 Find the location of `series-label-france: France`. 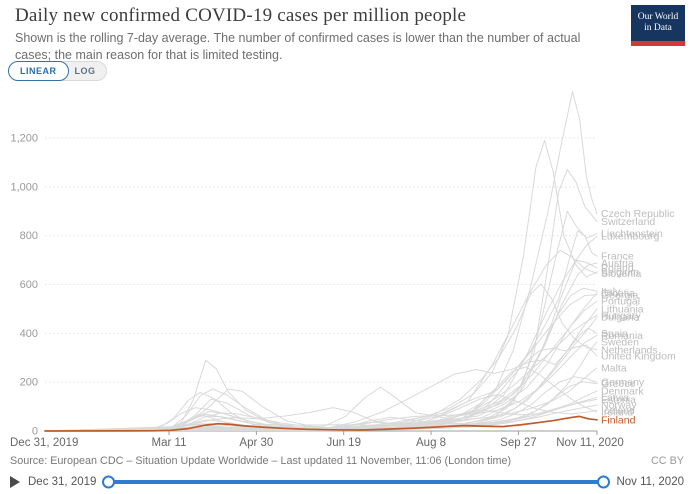

series-label-france: France is located at coordinates (617, 257).